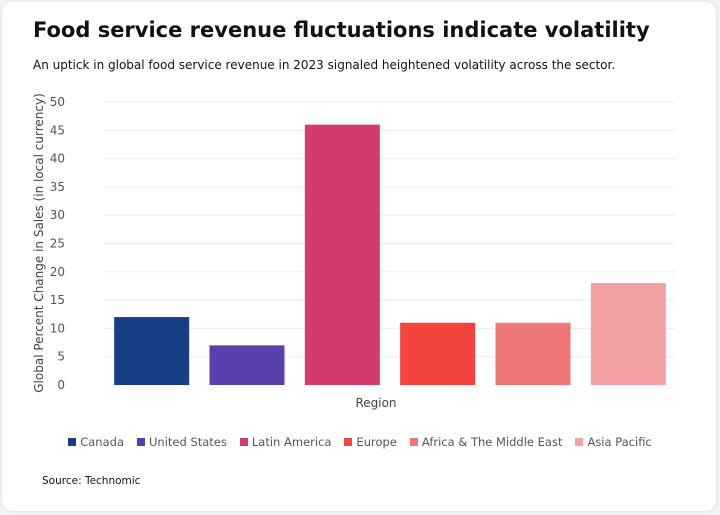 Image resolution: width=720 pixels, height=515 pixels. I want to click on source-note: Source: Technomic, so click(91, 481).